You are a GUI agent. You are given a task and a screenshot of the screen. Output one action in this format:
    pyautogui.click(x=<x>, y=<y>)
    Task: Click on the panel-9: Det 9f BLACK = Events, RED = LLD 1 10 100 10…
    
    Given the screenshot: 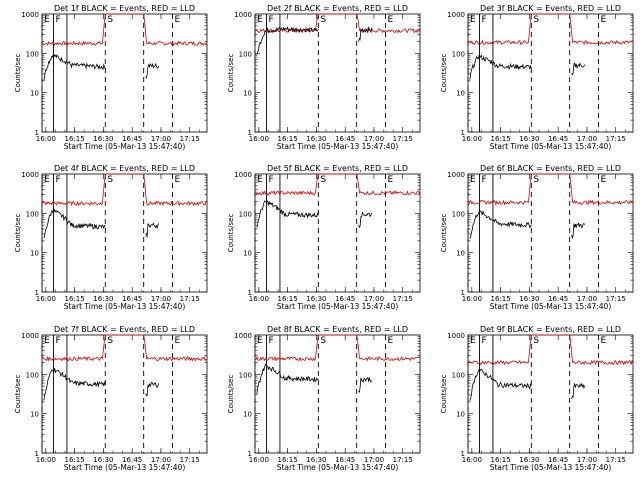 What is the action you would take?
    pyautogui.click(x=537, y=398)
    